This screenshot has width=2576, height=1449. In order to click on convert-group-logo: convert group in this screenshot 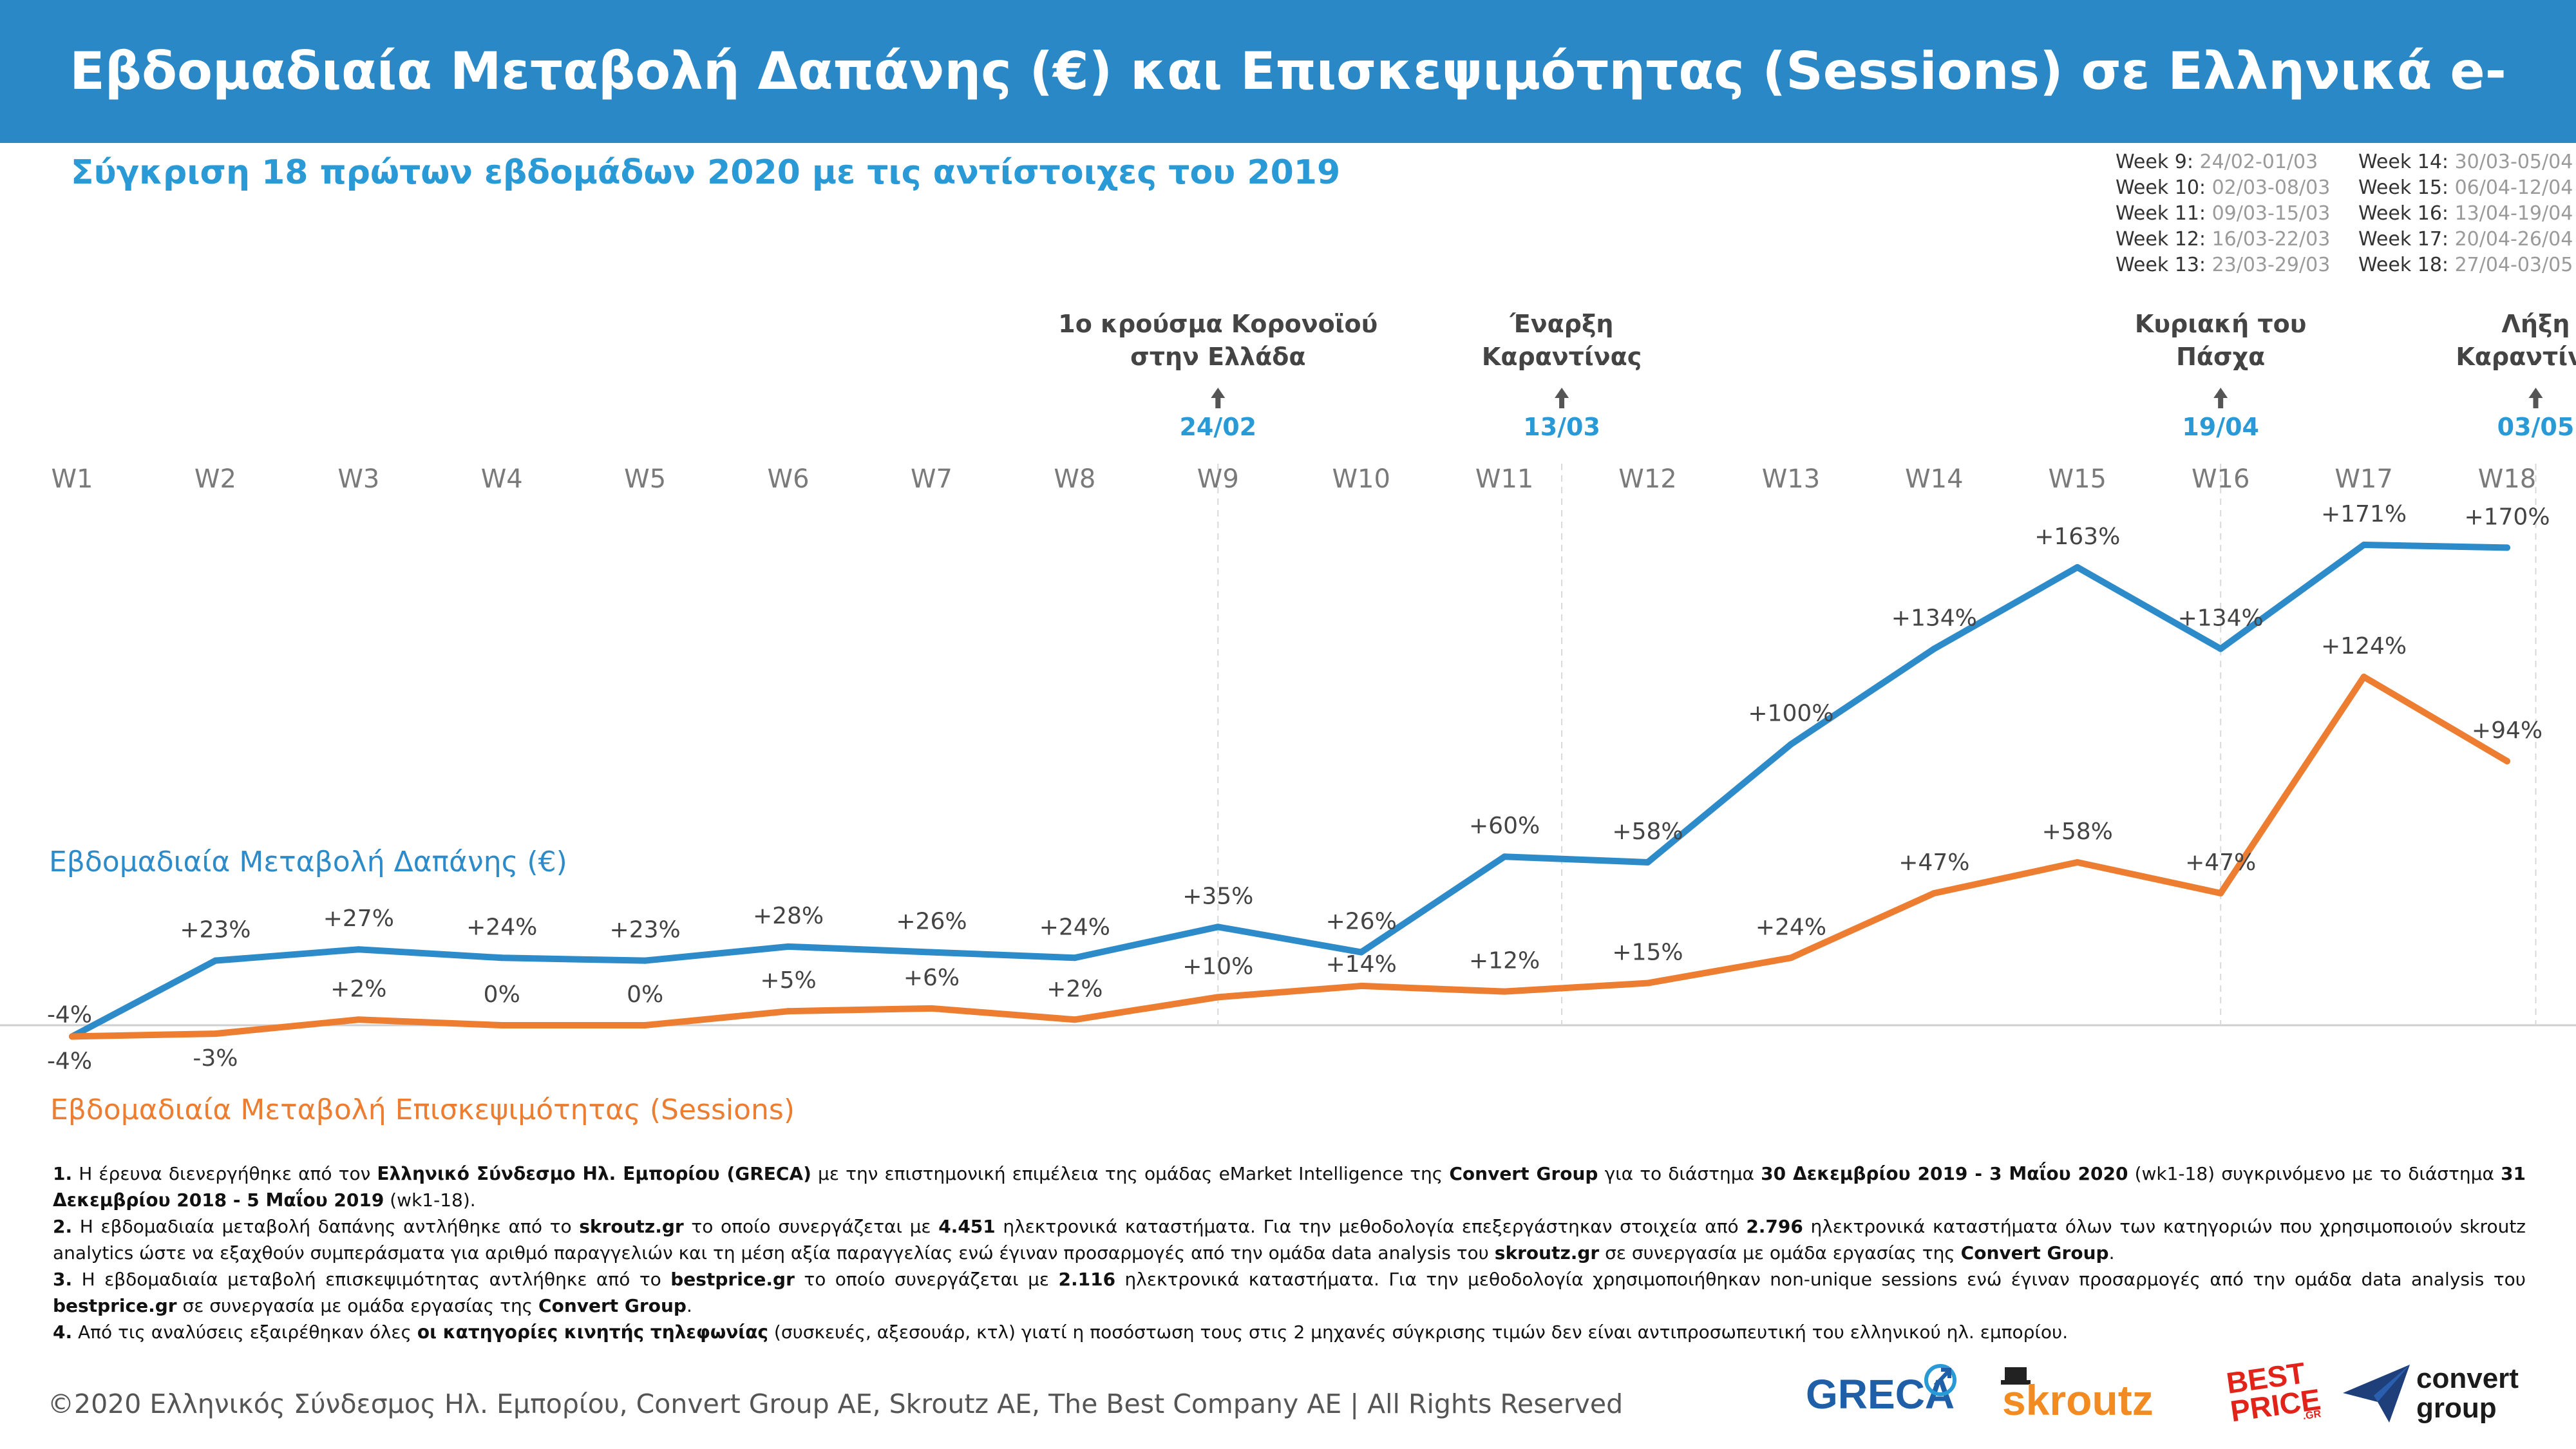, I will do `click(2431, 1393)`.